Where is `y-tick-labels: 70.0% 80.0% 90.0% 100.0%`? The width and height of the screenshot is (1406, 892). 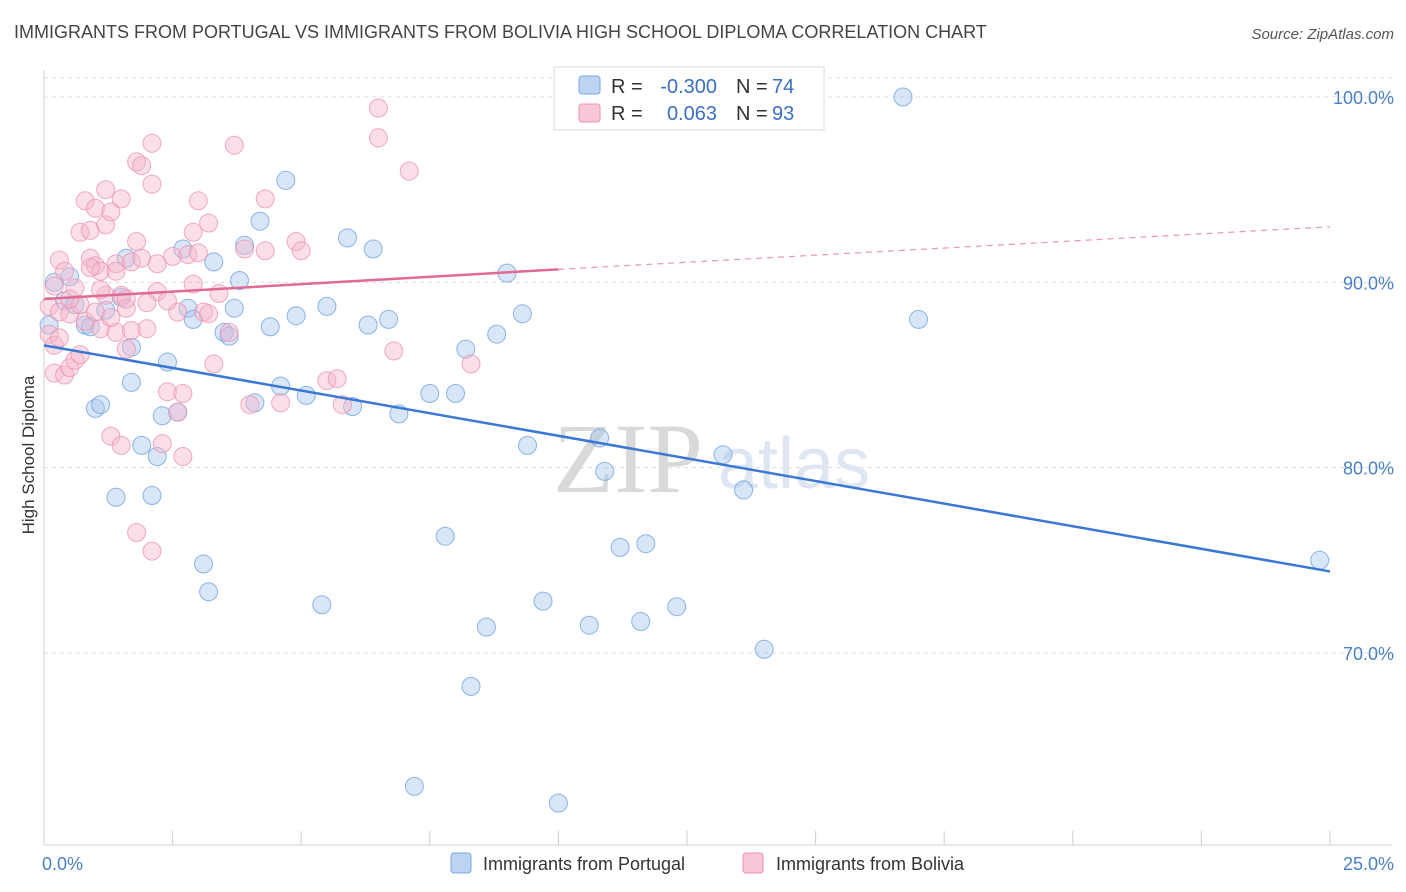
y-tick-labels: 70.0% 80.0% 90.0% 100.0% is located at coordinates (1363, 376).